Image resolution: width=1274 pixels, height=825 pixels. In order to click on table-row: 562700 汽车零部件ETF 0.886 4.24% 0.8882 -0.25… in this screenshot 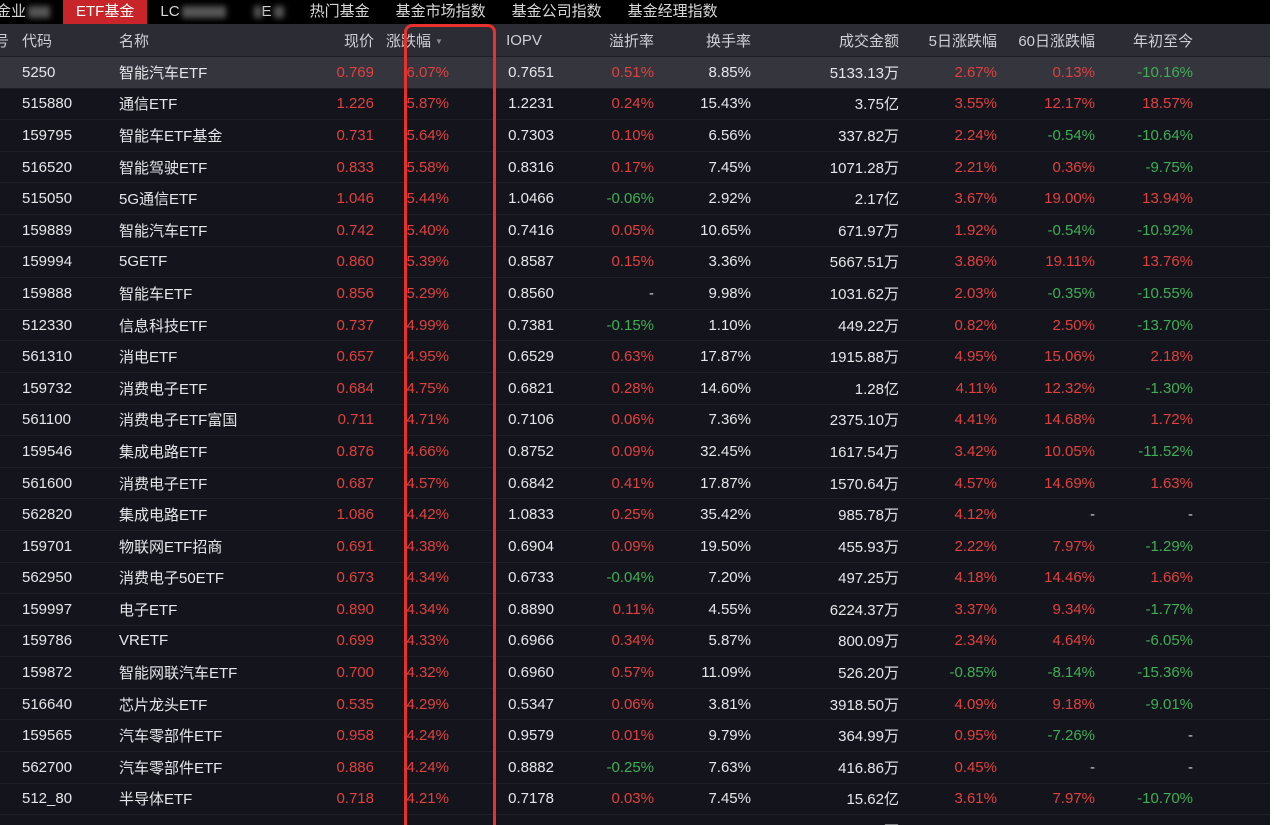, I will do `click(635, 768)`.